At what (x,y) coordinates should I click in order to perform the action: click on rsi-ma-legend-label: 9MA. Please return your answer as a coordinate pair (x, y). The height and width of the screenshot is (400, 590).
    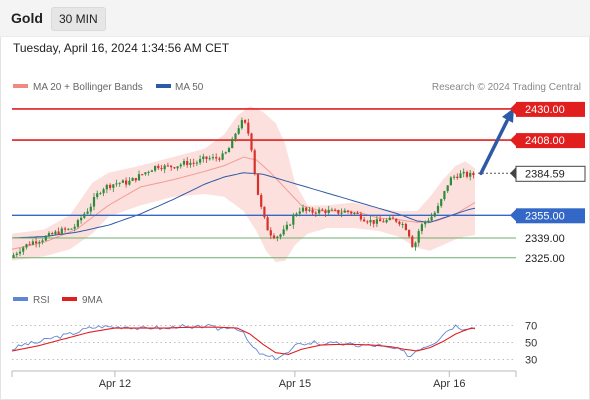
    Looking at the image, I should click on (92, 300).